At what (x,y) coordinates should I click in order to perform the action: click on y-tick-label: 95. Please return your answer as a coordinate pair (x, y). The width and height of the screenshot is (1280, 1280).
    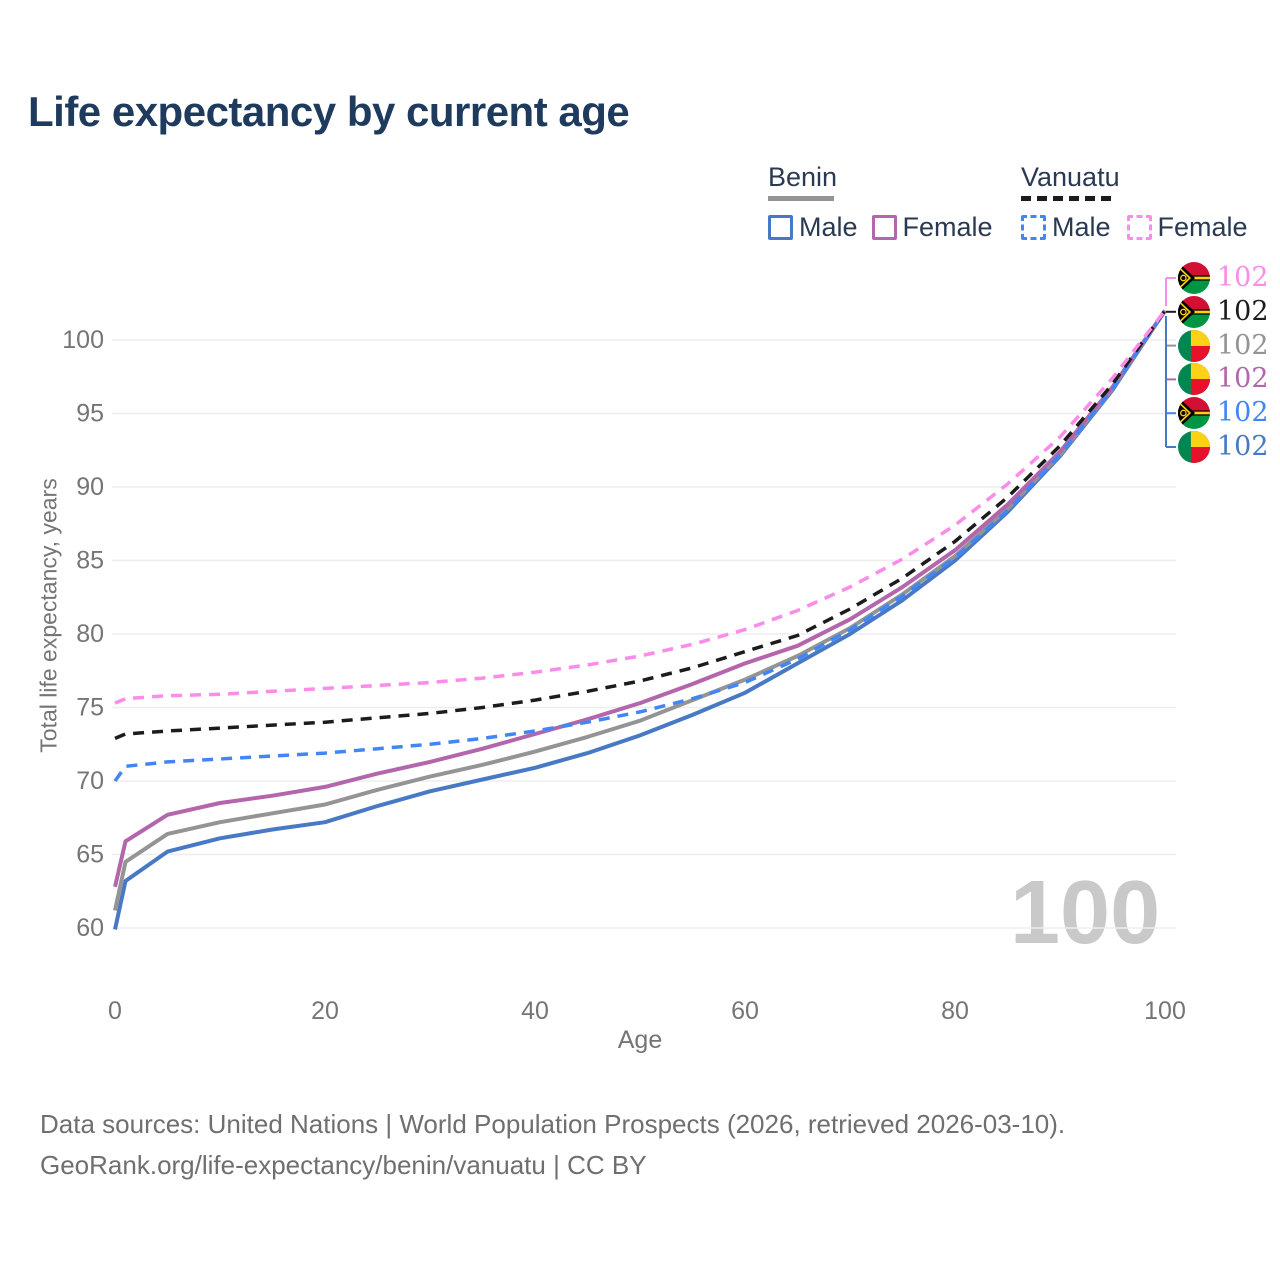
    Looking at the image, I should click on (90, 414).